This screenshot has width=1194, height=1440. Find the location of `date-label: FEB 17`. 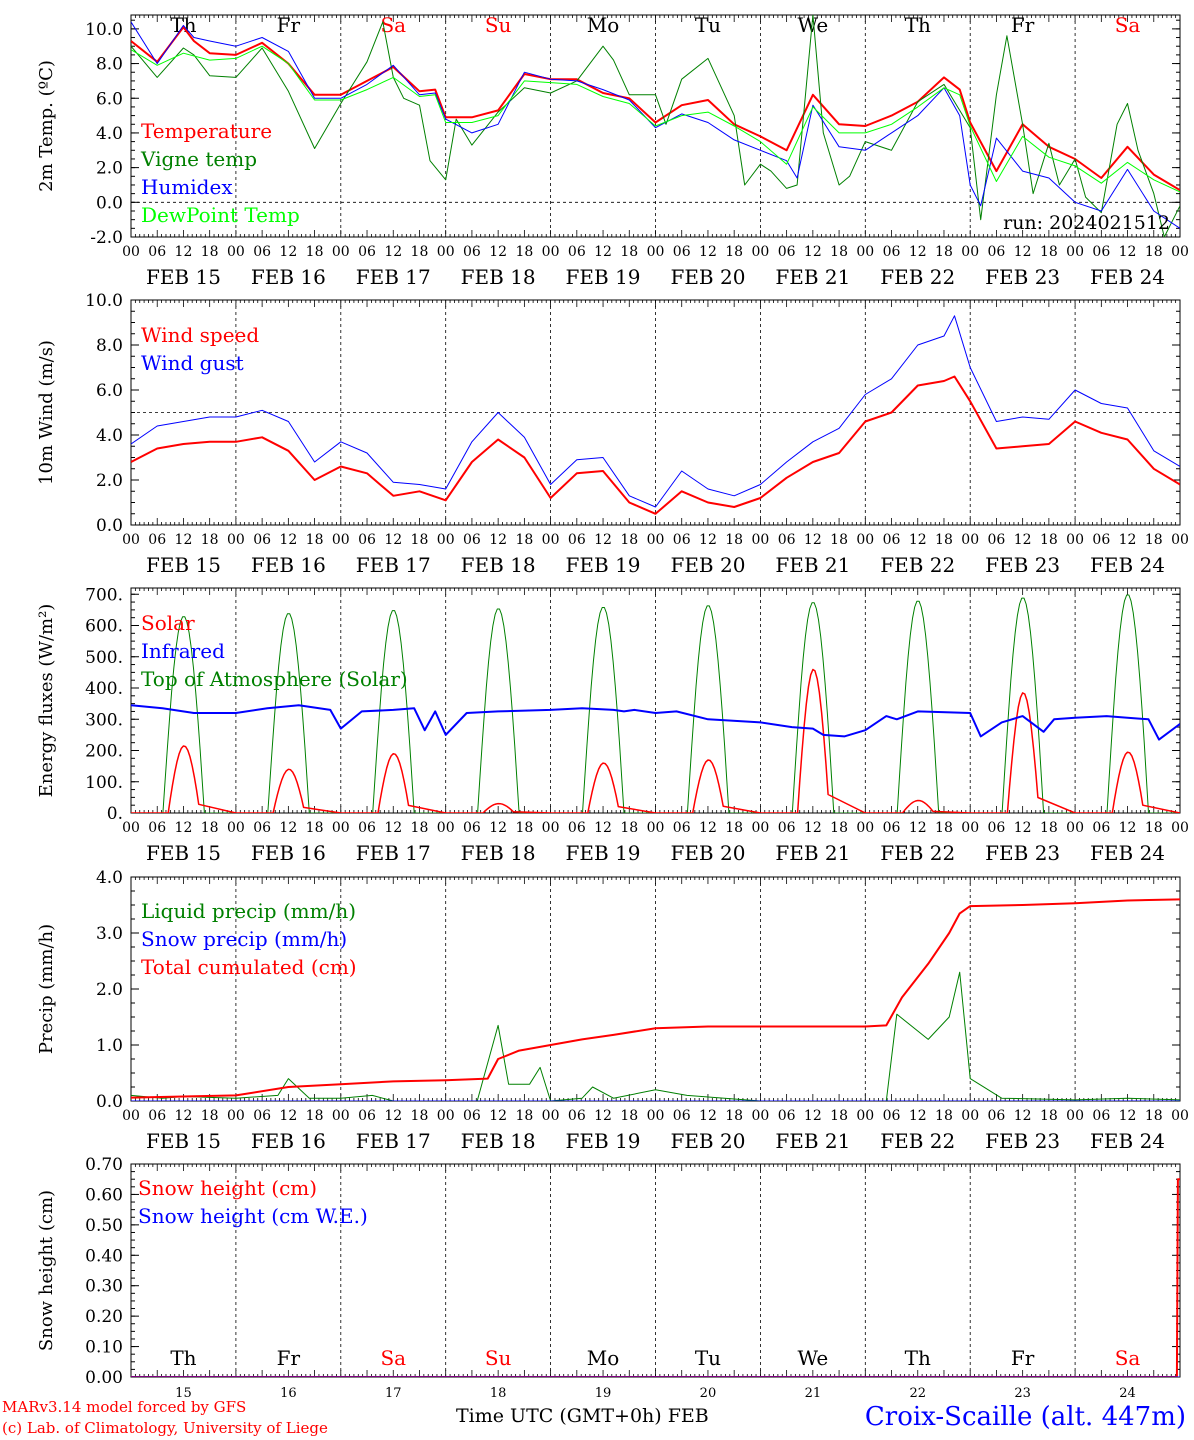

date-label: FEB 17 is located at coordinates (393, 1141).